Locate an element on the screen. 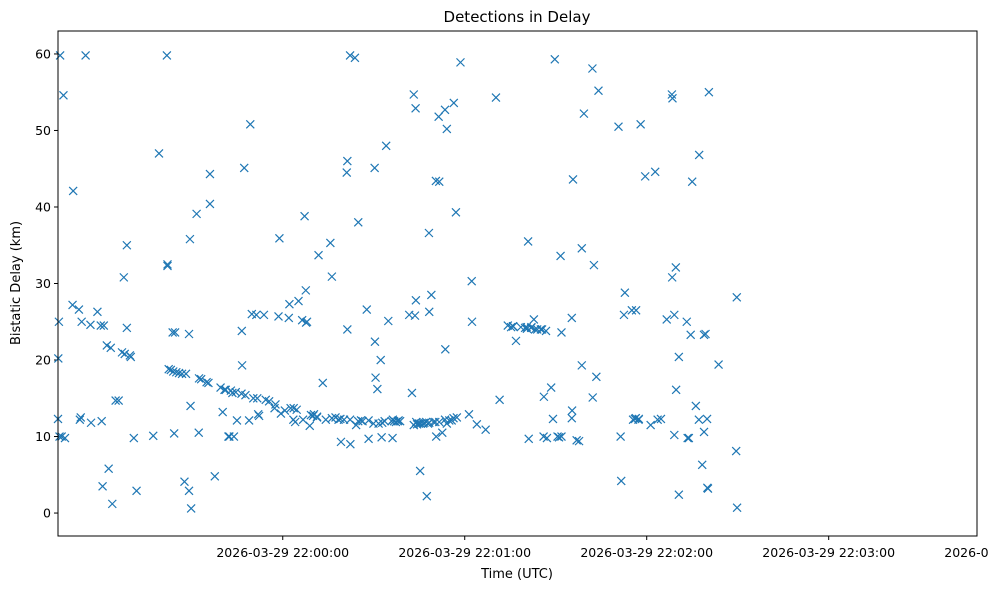 This screenshot has width=989, height=590. x-tick-label: 2026-03-29 22:00:00 is located at coordinates (282, 552).